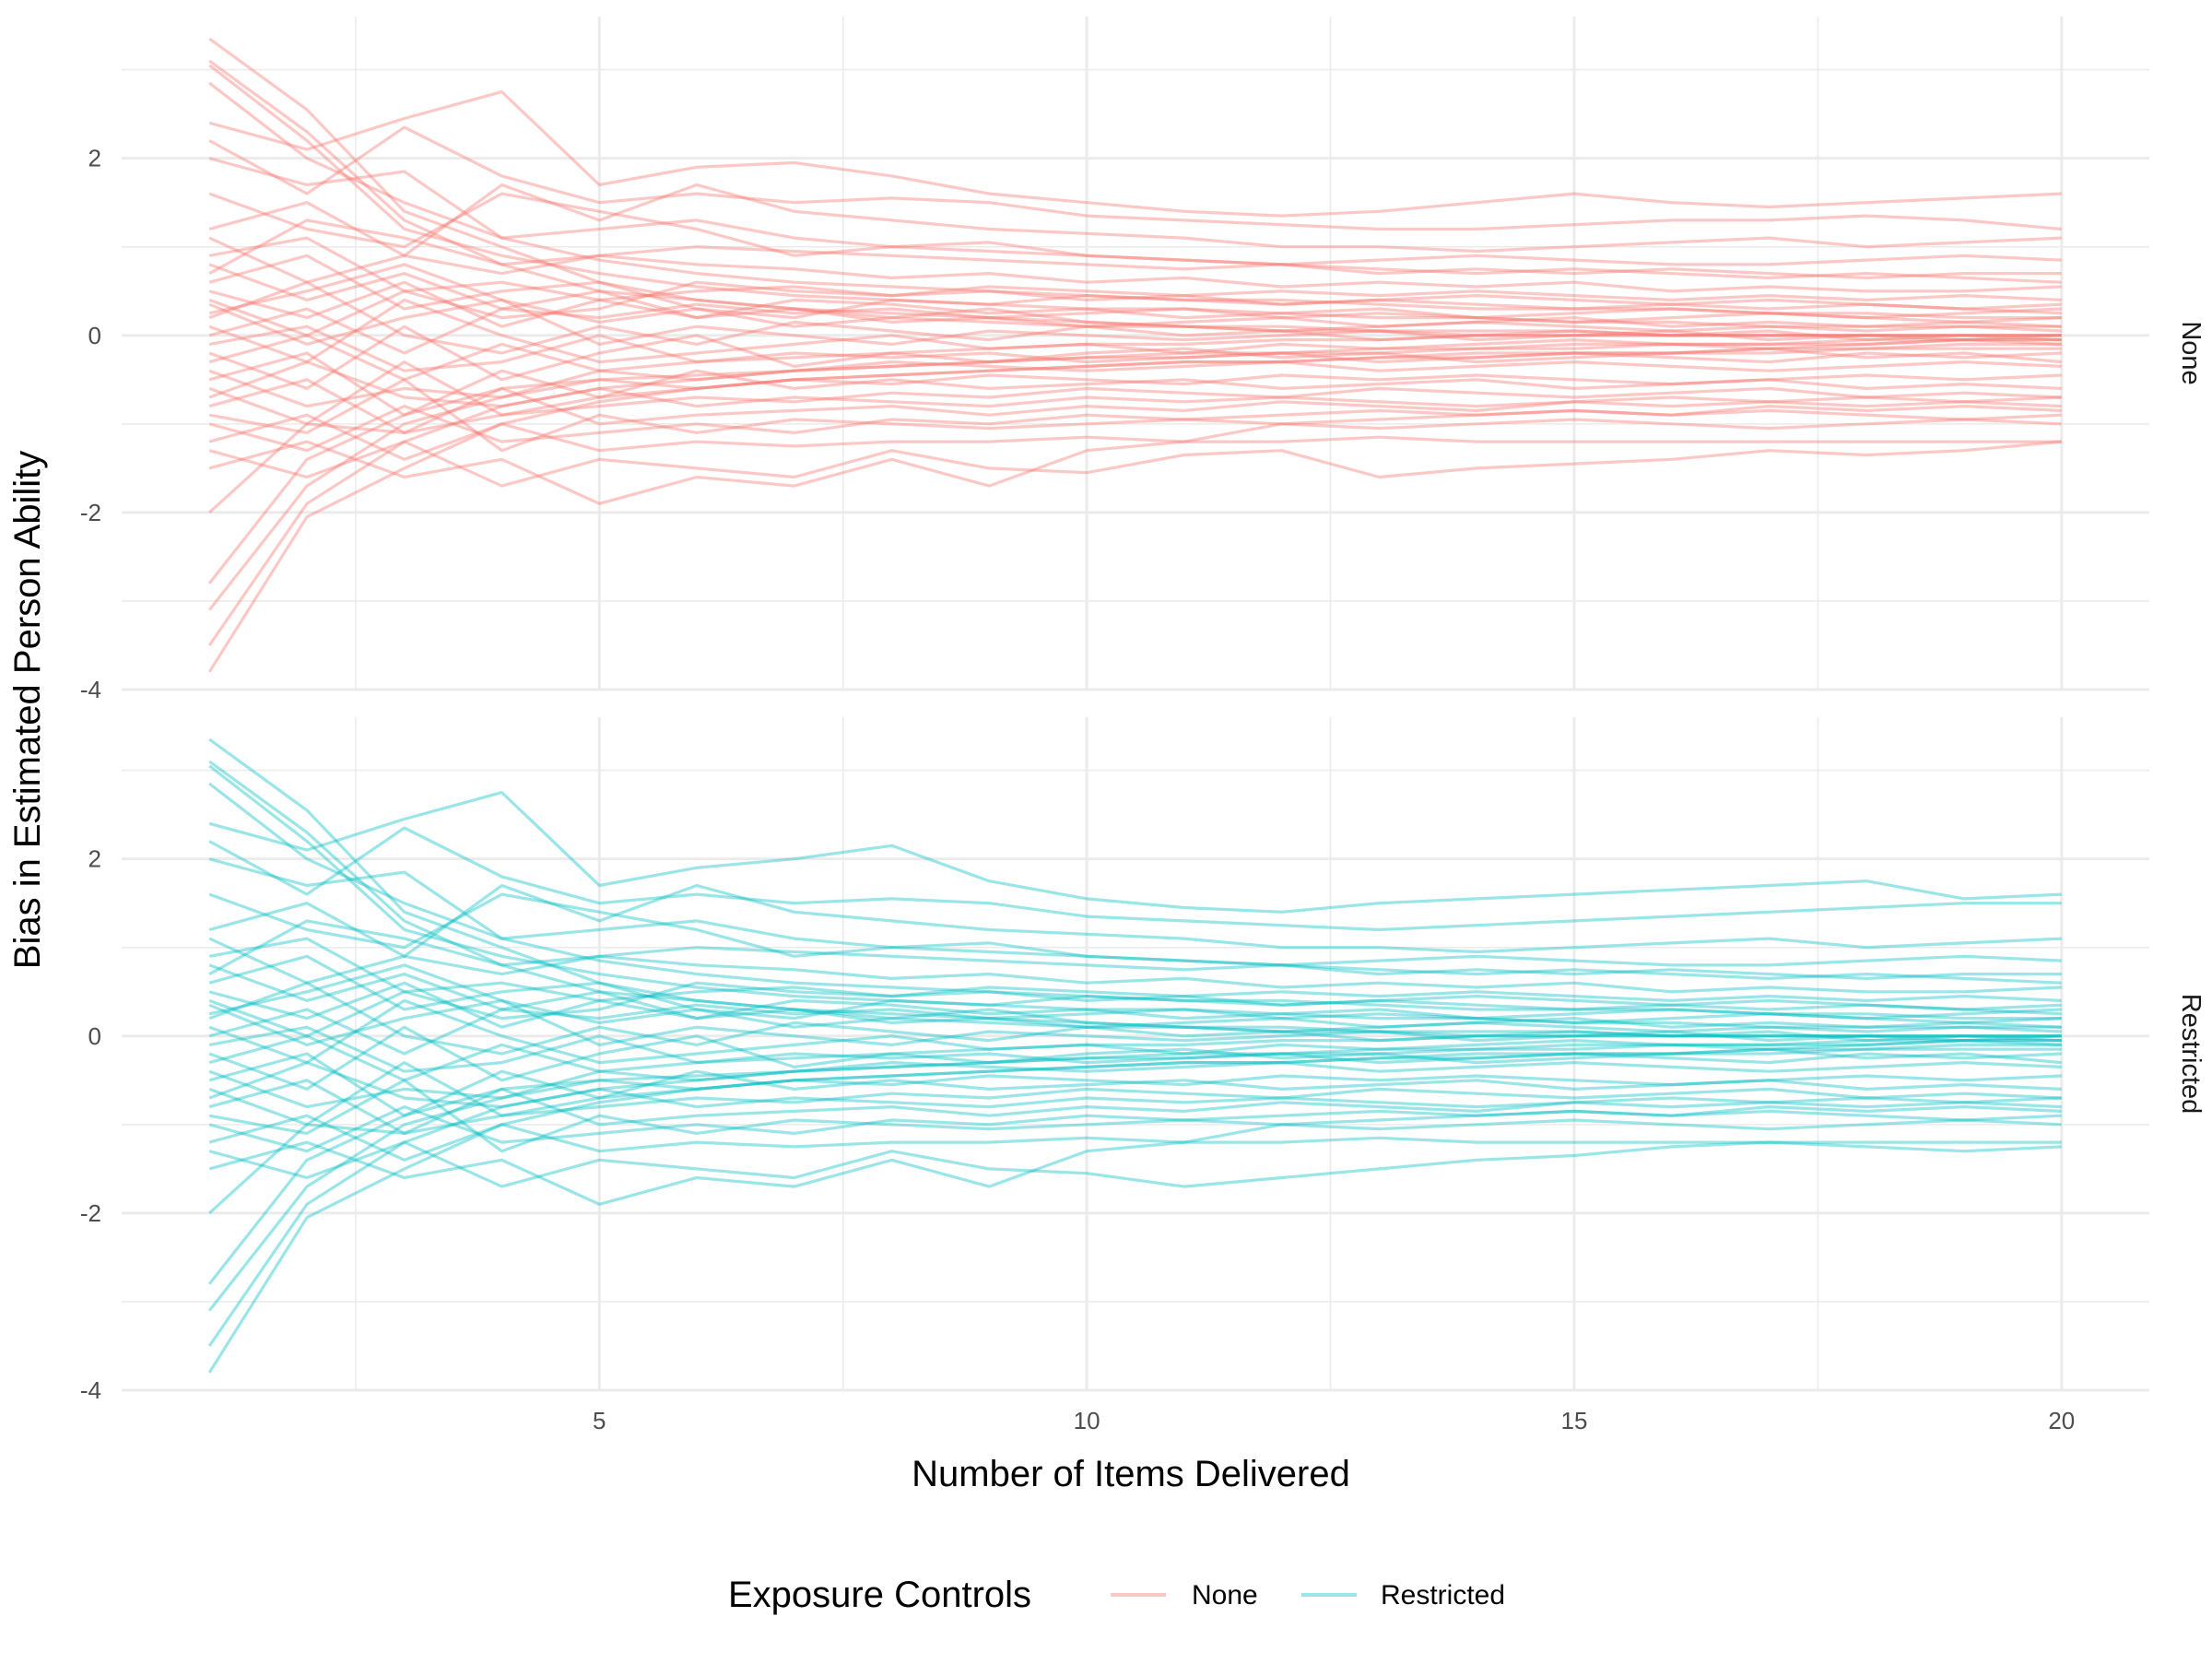  What do you see at coordinates (2061, 1420) in the screenshot?
I see `x-tick-label: 20` at bounding box center [2061, 1420].